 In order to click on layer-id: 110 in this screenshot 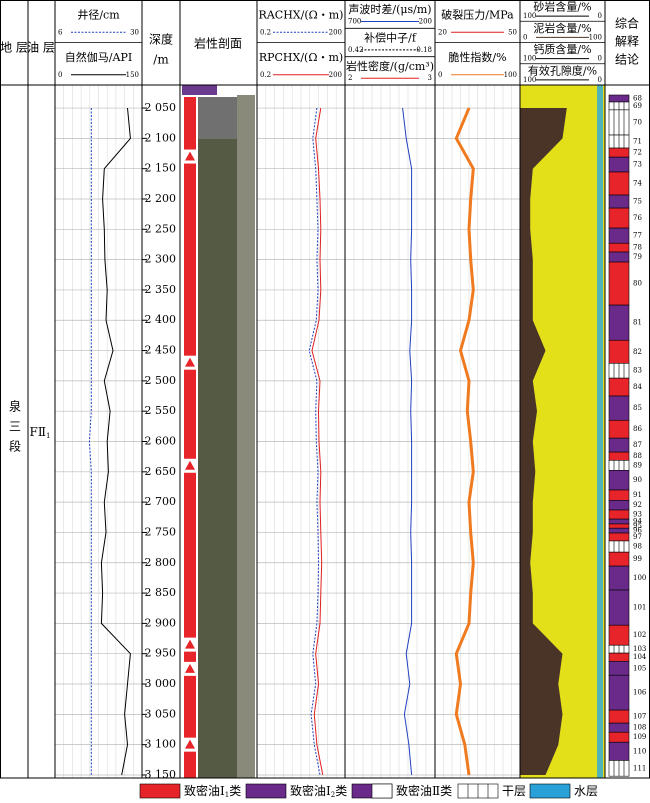, I will do `click(639, 751)`.